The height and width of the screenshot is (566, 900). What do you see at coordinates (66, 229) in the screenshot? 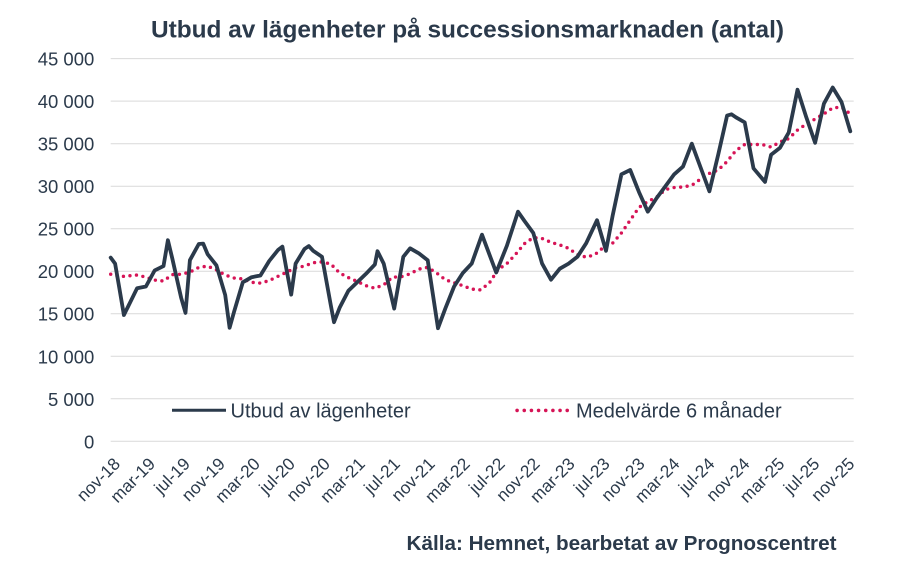
I see `svg-text: 25 000` at bounding box center [66, 229].